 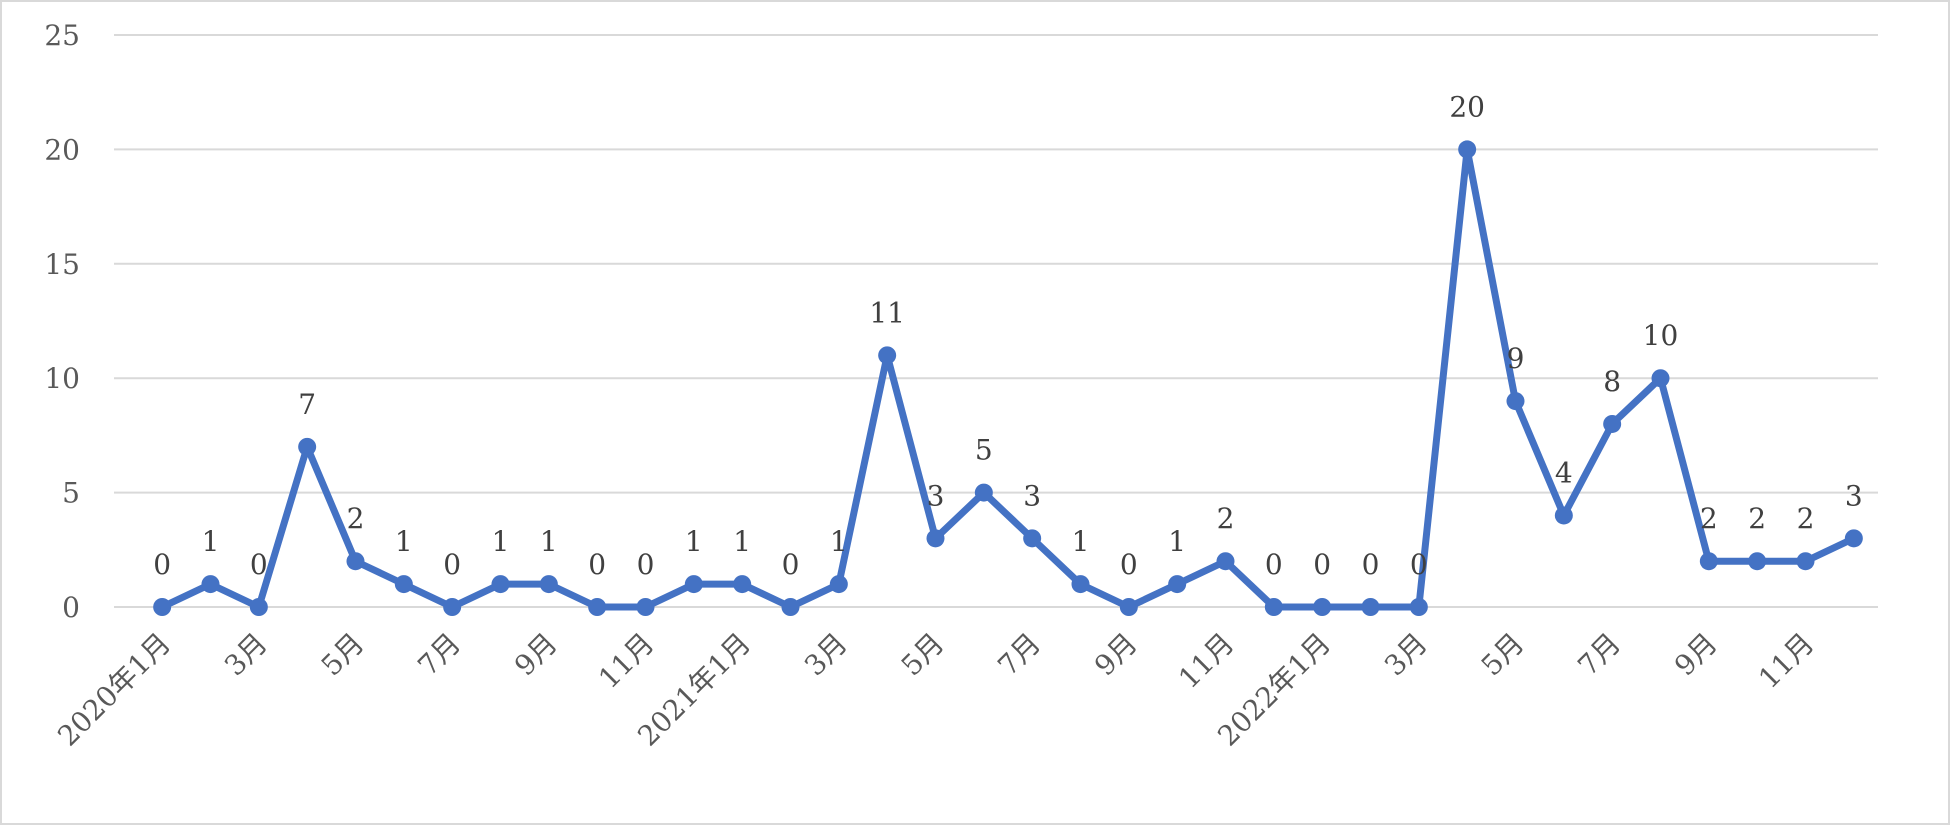 I want to click on data-label: 10, so click(x=1661, y=335).